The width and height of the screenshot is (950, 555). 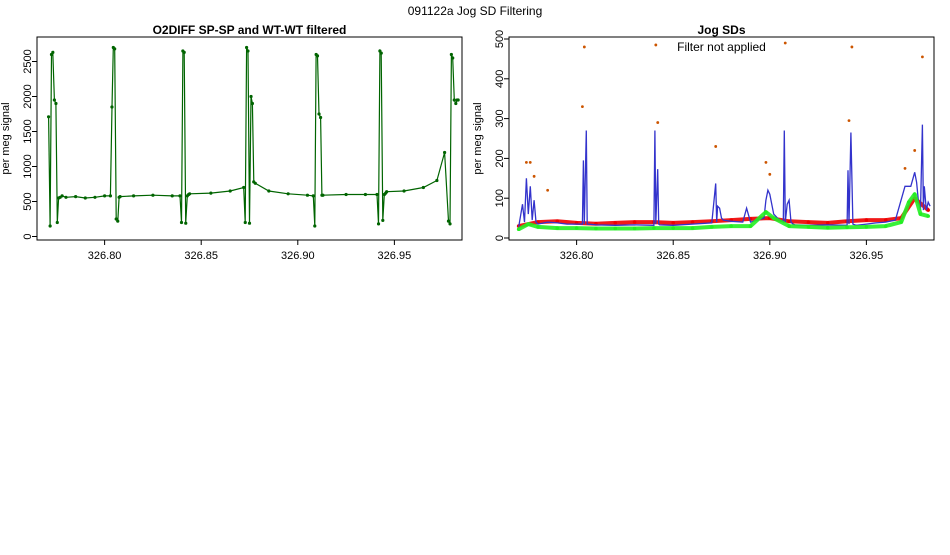 What do you see at coordinates (724, 176) in the screenshot?
I see `chart2-series-blue` at bounding box center [724, 176].